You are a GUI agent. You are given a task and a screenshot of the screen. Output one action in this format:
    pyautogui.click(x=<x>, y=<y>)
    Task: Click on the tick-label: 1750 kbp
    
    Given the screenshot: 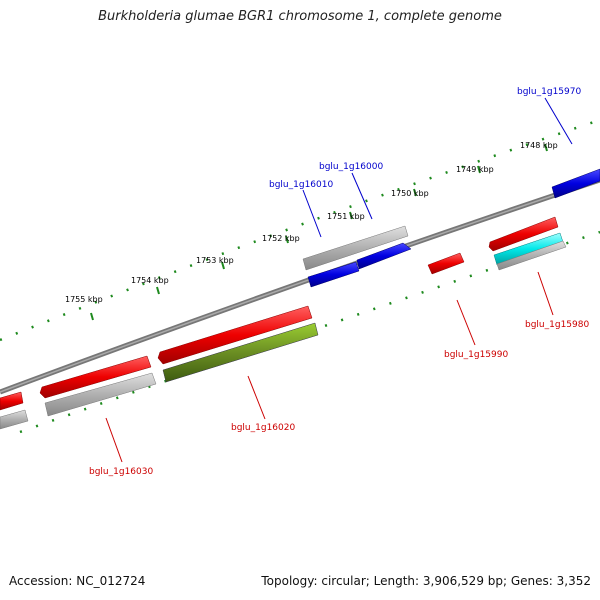 What is the action you would take?
    pyautogui.click(x=410, y=193)
    